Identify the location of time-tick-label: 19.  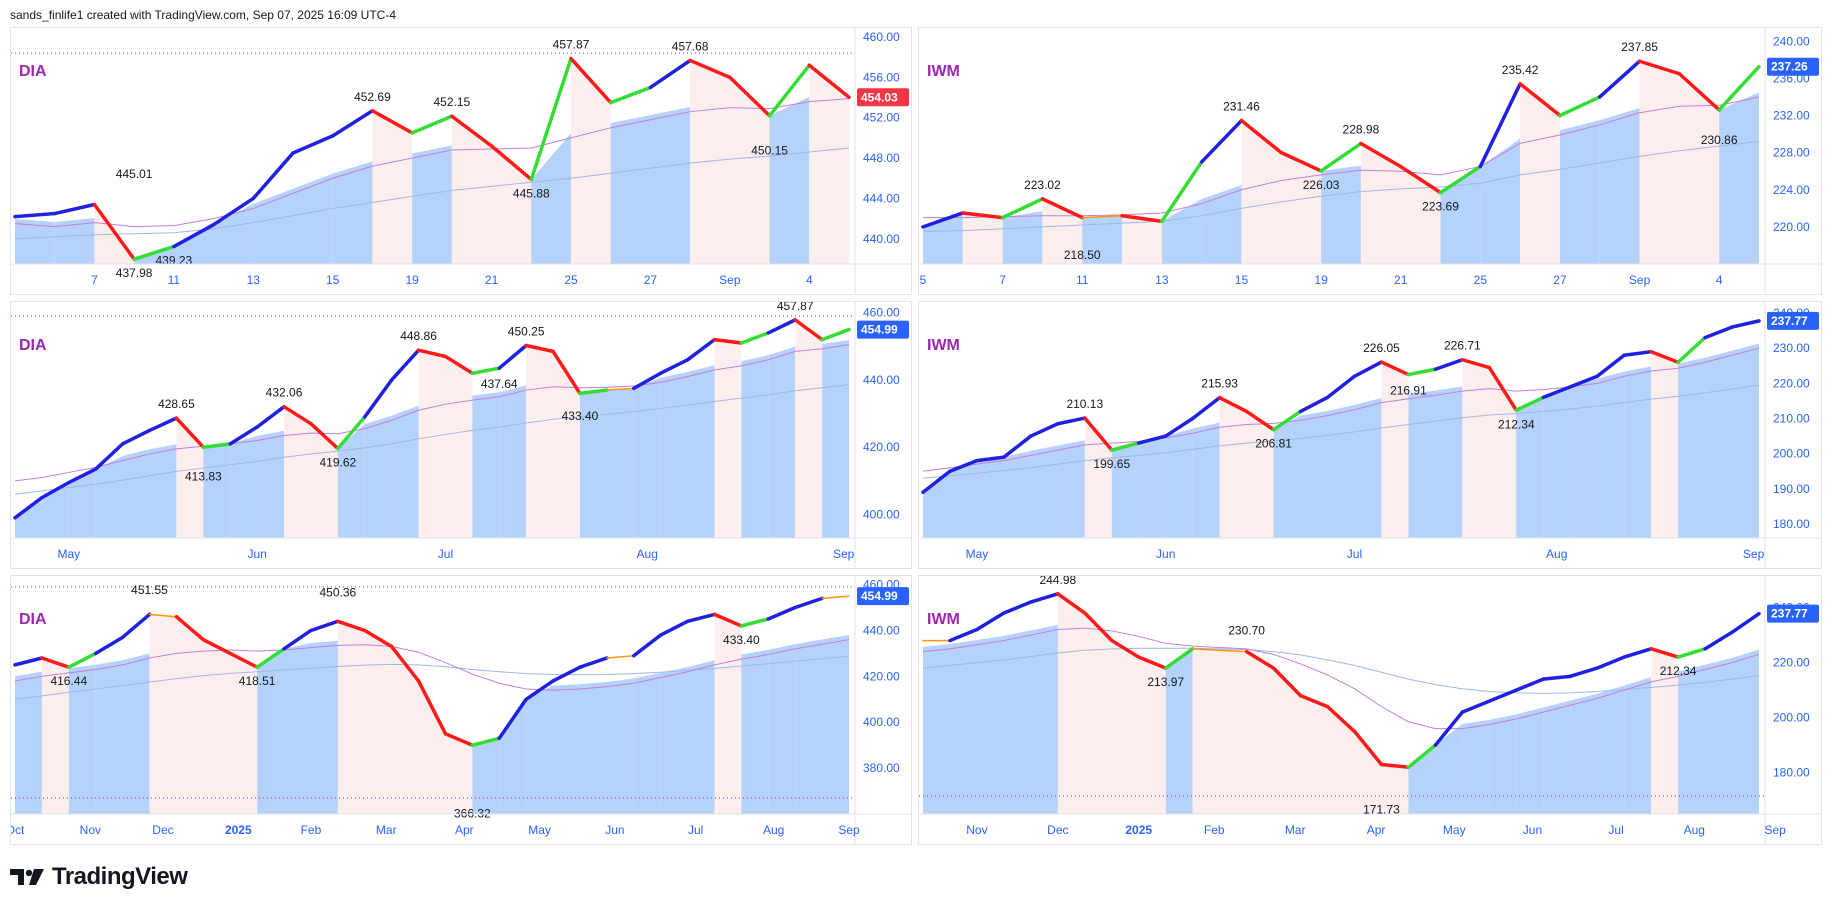
(1321, 280).